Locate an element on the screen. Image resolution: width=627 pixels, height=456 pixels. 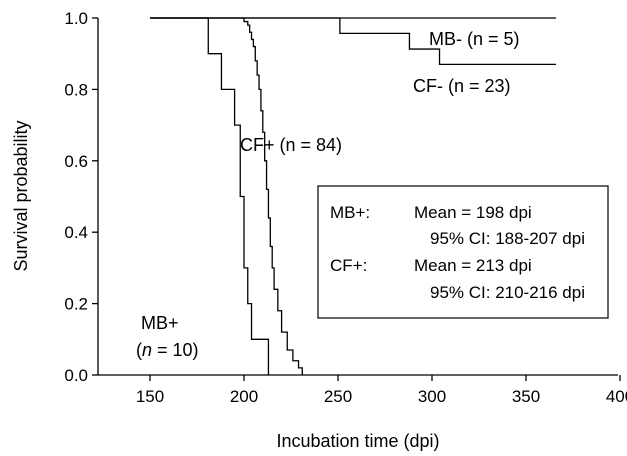
x-axis-label: Incubation time (dpi) is located at coordinates (357, 441).